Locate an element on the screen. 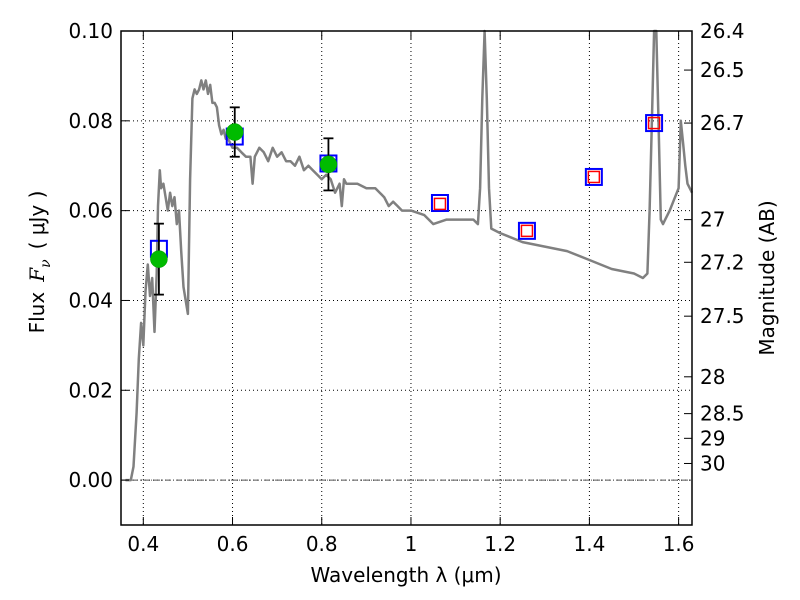 This screenshot has height=600, width=800. x-tick-label: 0.8 is located at coordinates (322, 544).